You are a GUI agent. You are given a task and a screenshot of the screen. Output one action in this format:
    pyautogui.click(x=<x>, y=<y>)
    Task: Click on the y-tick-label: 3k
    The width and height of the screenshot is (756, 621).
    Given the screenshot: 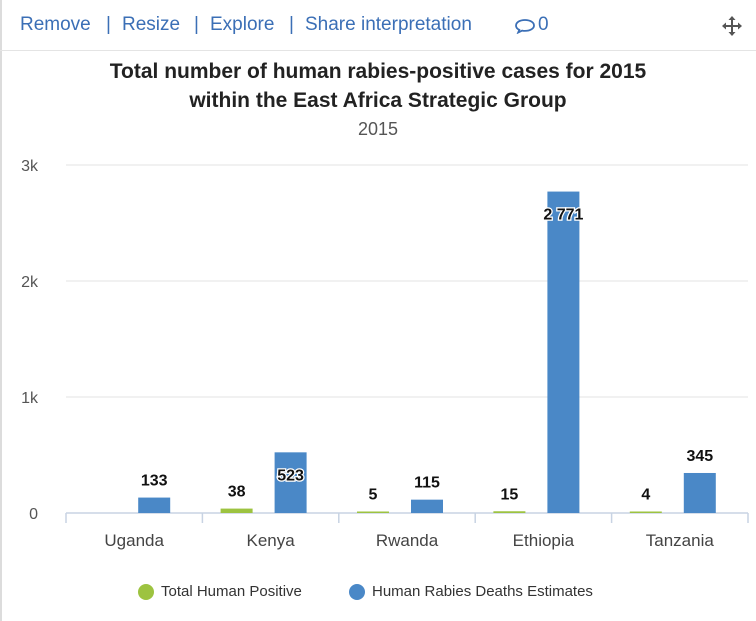 What is the action you would take?
    pyautogui.click(x=30, y=166)
    